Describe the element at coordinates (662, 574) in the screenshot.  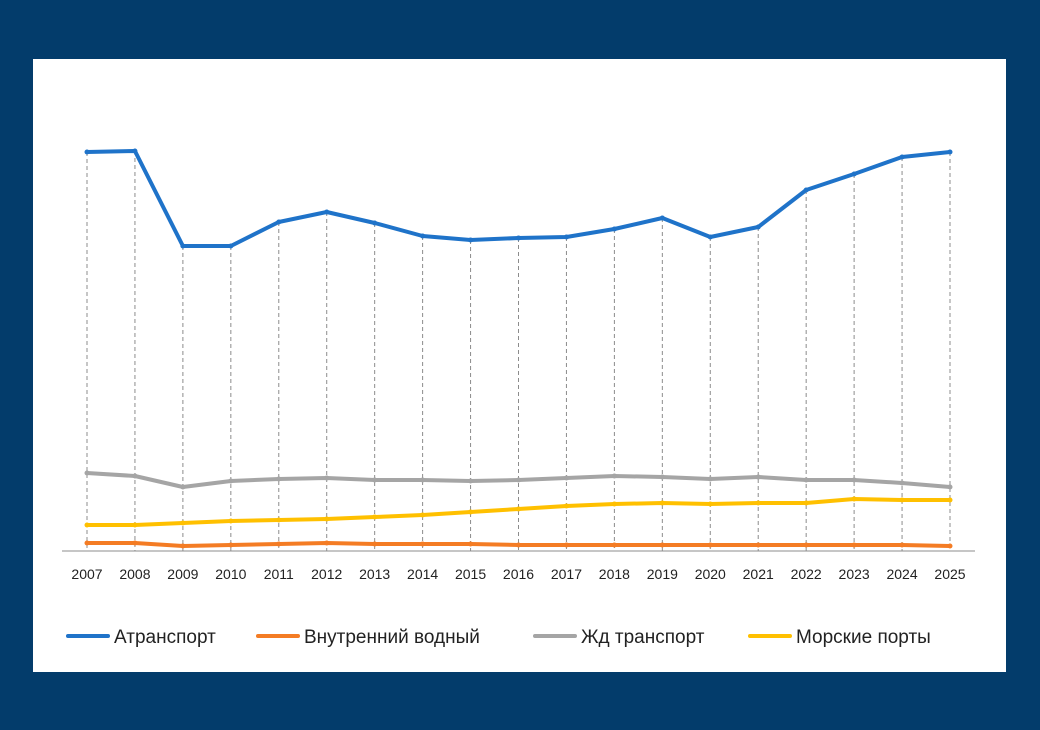
I see `x-tick-label: 2019` at that location.